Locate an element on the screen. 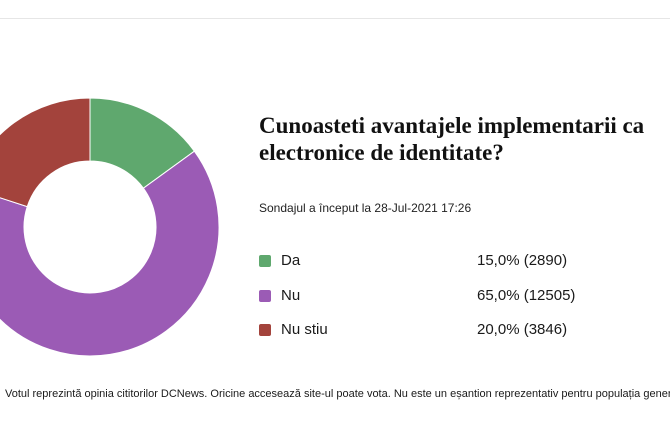 This screenshot has height=447, width=670. legend-swatch-da is located at coordinates (265, 261).